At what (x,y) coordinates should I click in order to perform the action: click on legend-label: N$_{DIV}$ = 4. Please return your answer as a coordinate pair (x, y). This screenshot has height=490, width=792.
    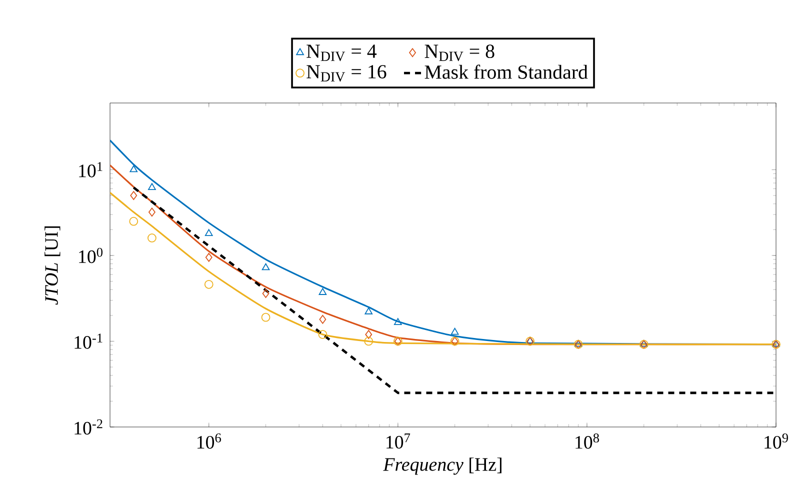
    Looking at the image, I should click on (341, 53).